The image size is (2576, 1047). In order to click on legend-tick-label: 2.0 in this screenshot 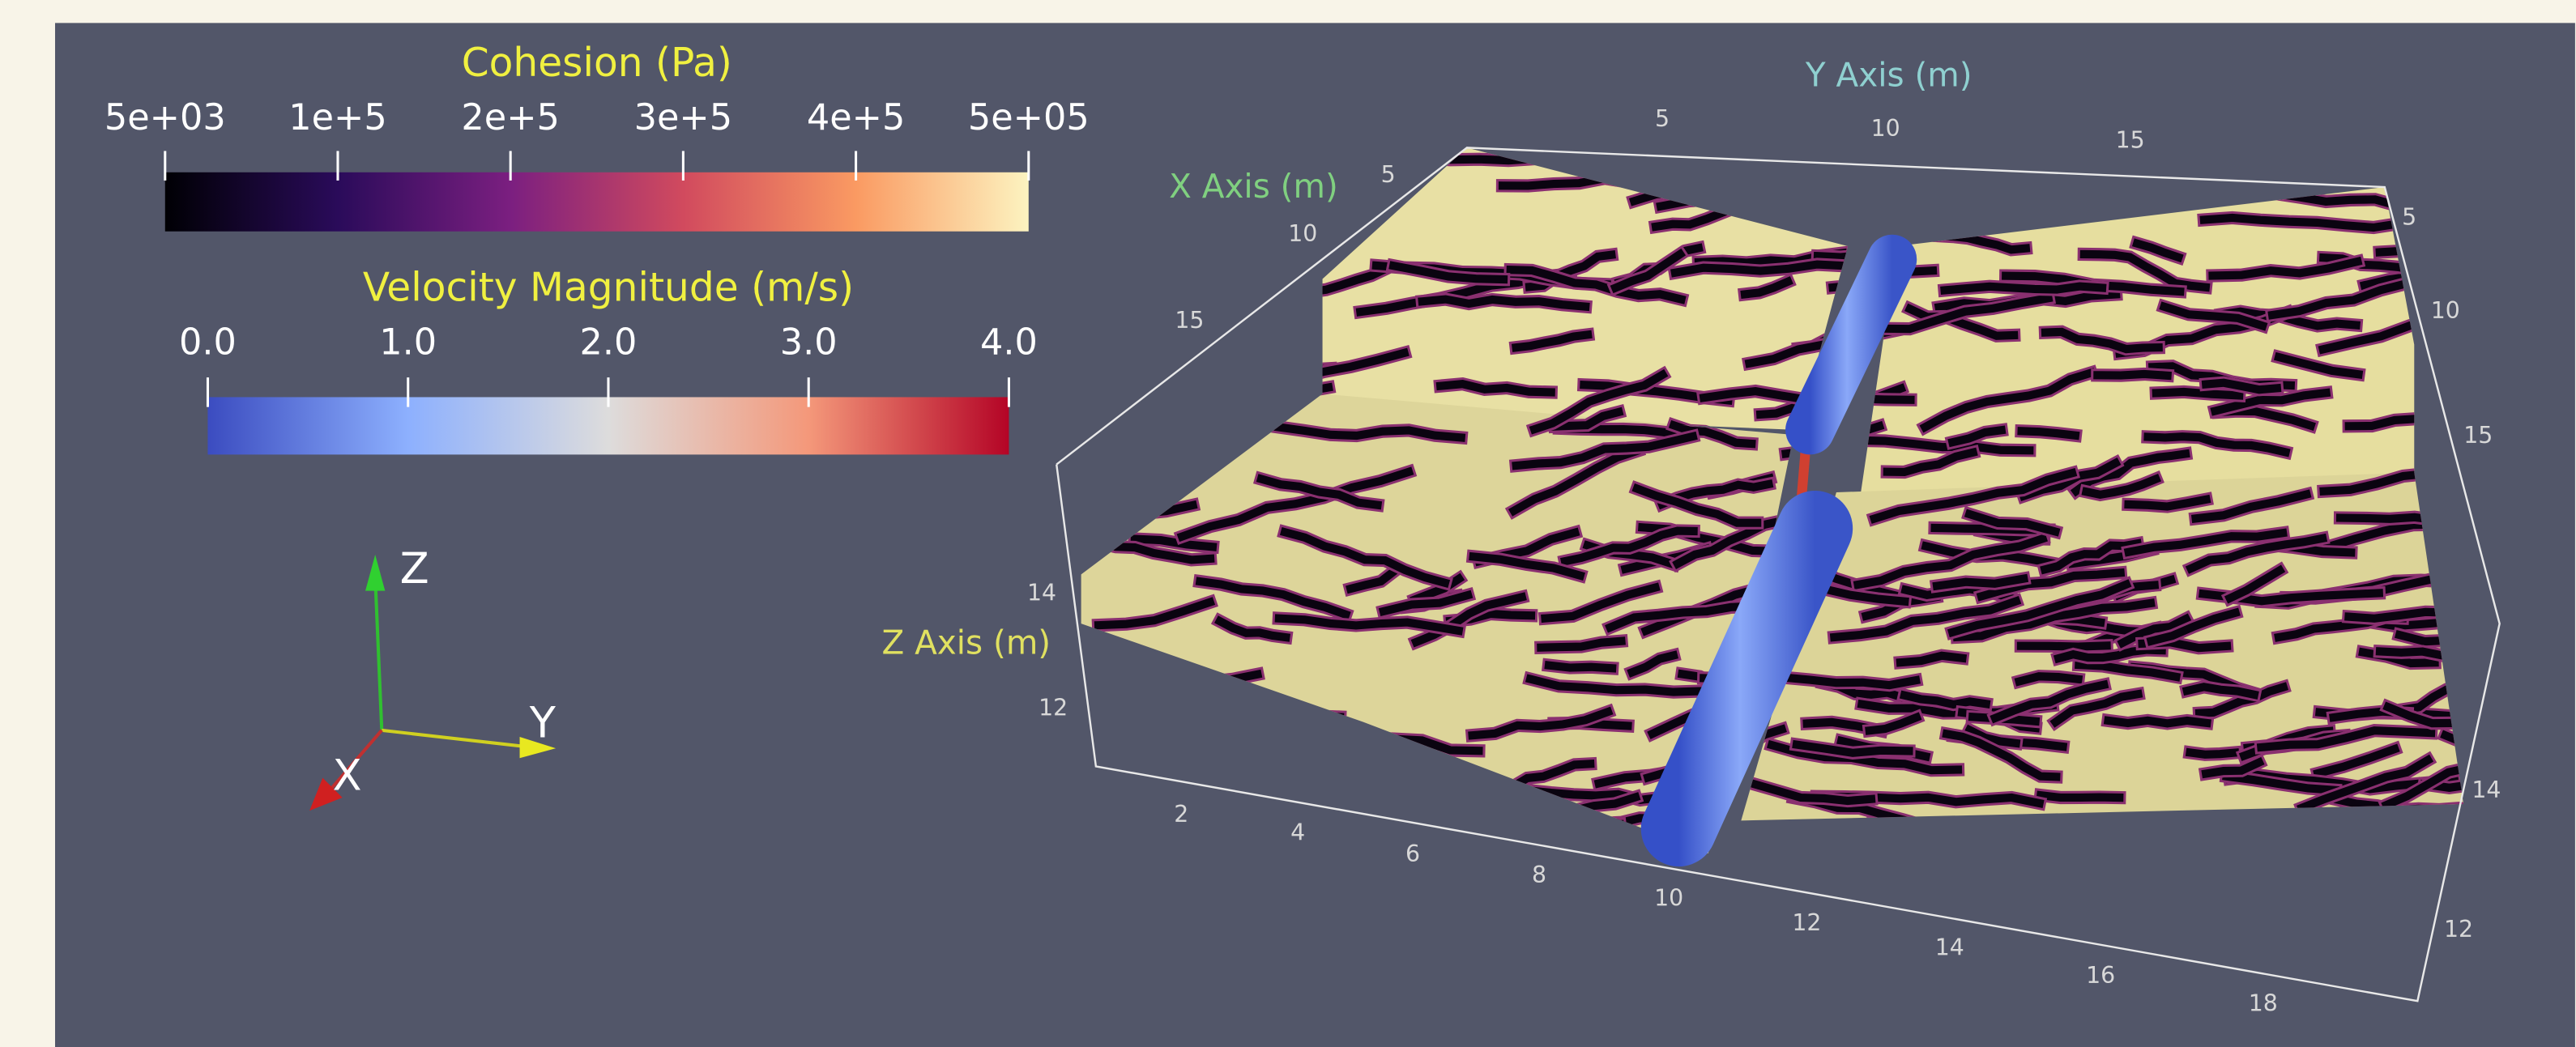, I will do `click(609, 342)`.